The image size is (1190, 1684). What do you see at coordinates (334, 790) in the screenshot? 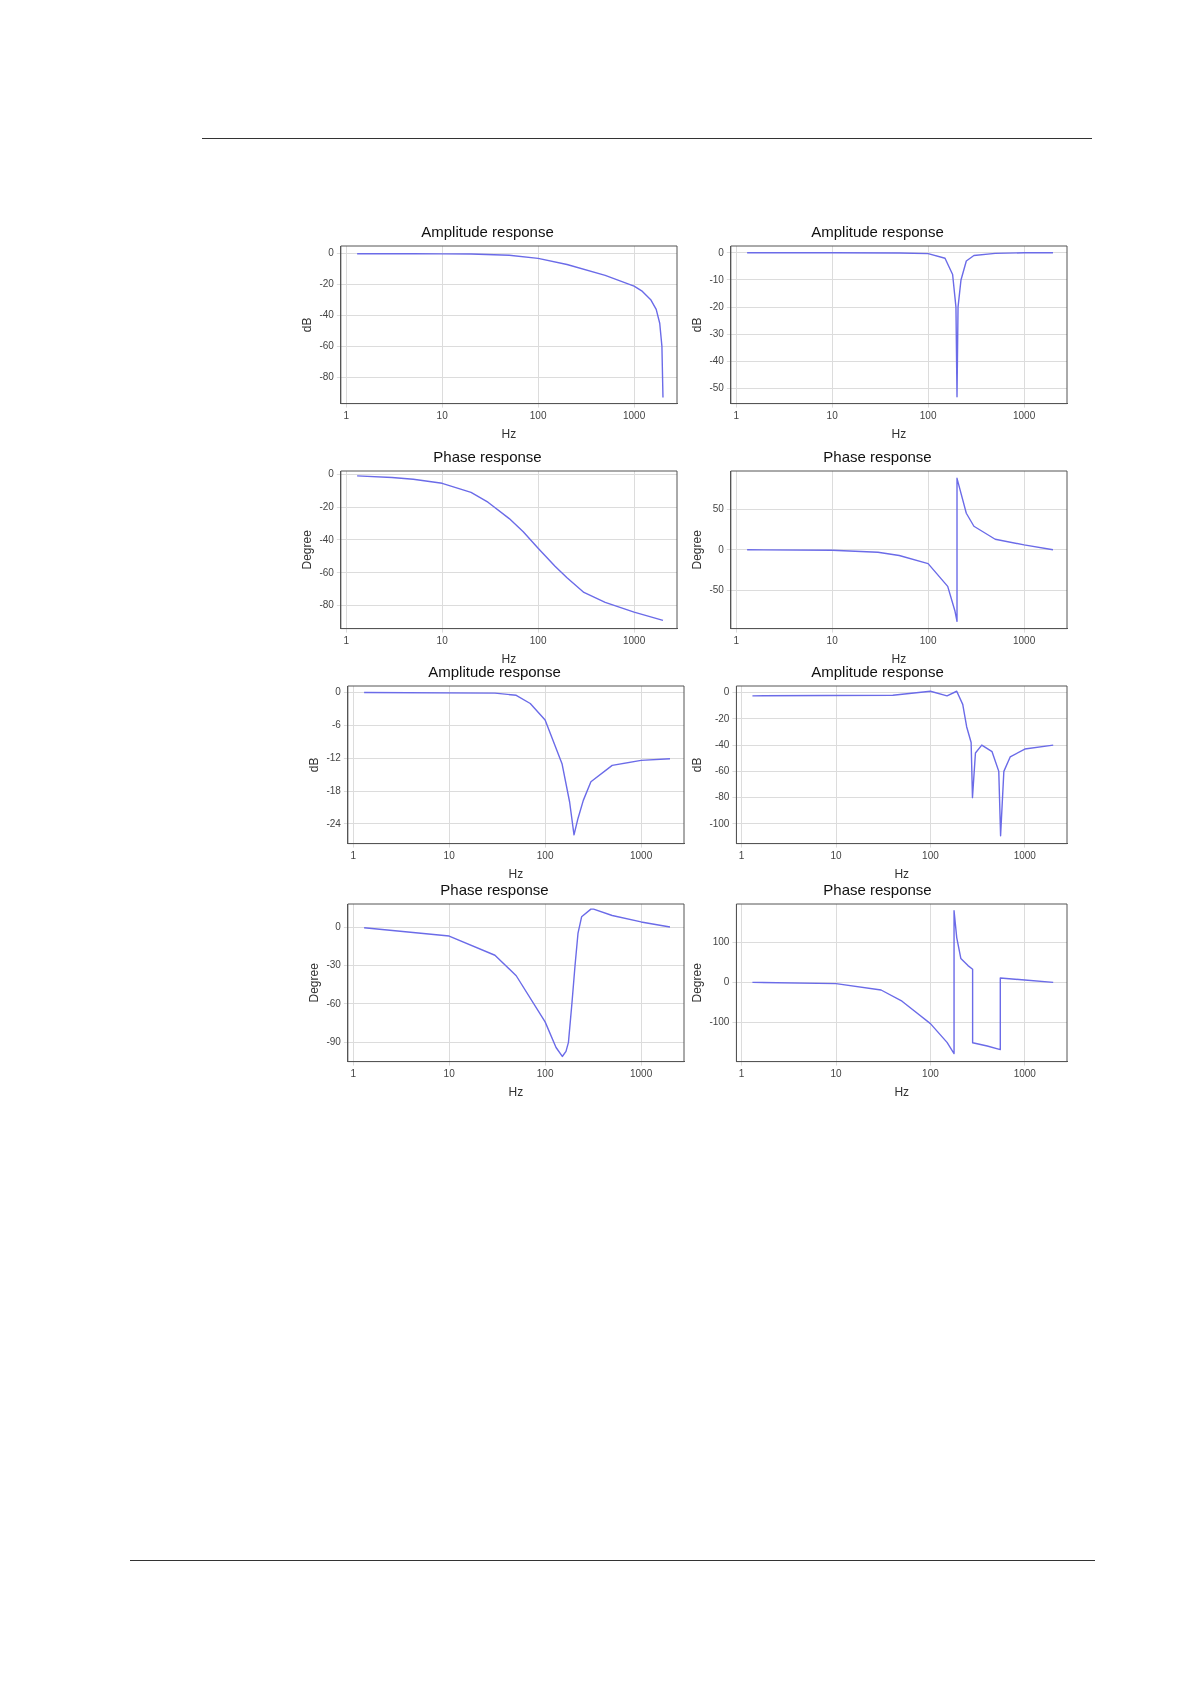
I see `y-tick-label: -18` at bounding box center [334, 790].